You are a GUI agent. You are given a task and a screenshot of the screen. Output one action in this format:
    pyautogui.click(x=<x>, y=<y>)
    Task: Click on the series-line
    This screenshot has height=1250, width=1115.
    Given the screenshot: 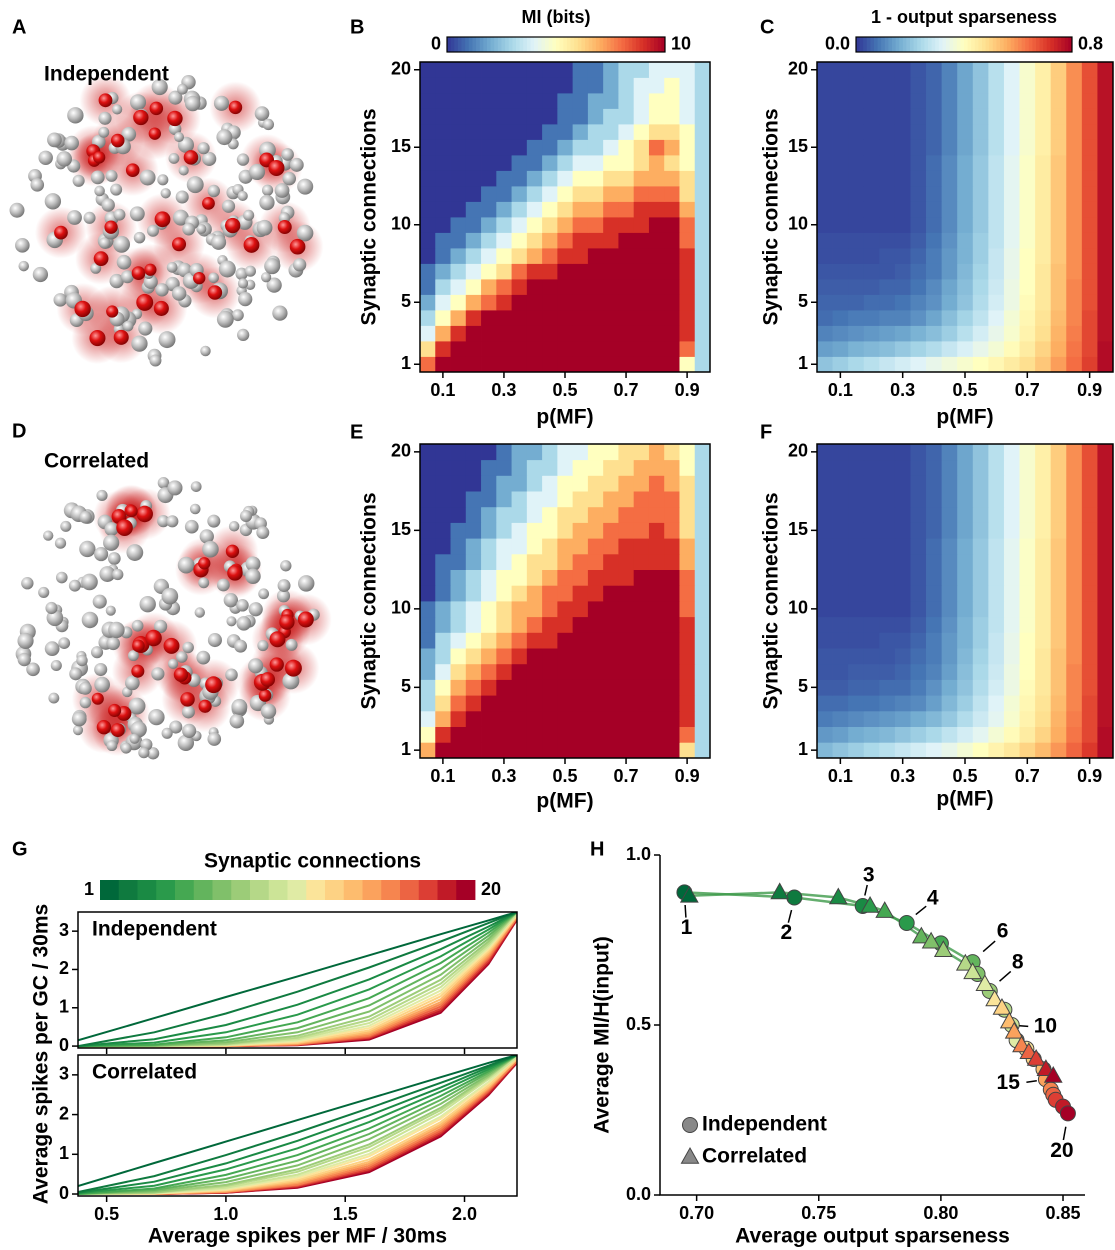 What is the action you would take?
    pyautogui.click(x=297, y=980)
    